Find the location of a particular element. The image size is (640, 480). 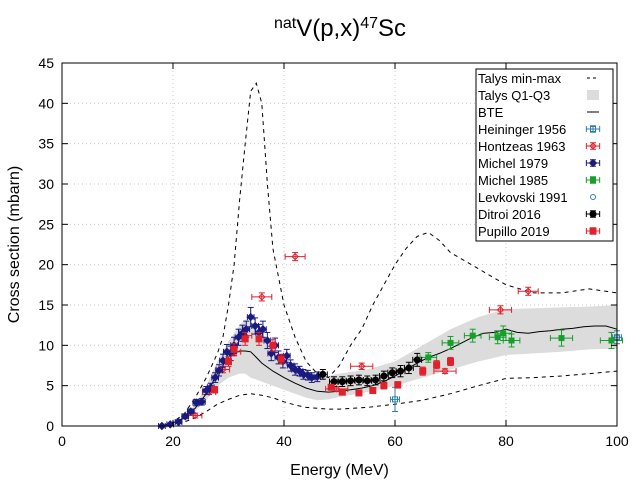

x-tick-label: 100 is located at coordinates (617, 441).